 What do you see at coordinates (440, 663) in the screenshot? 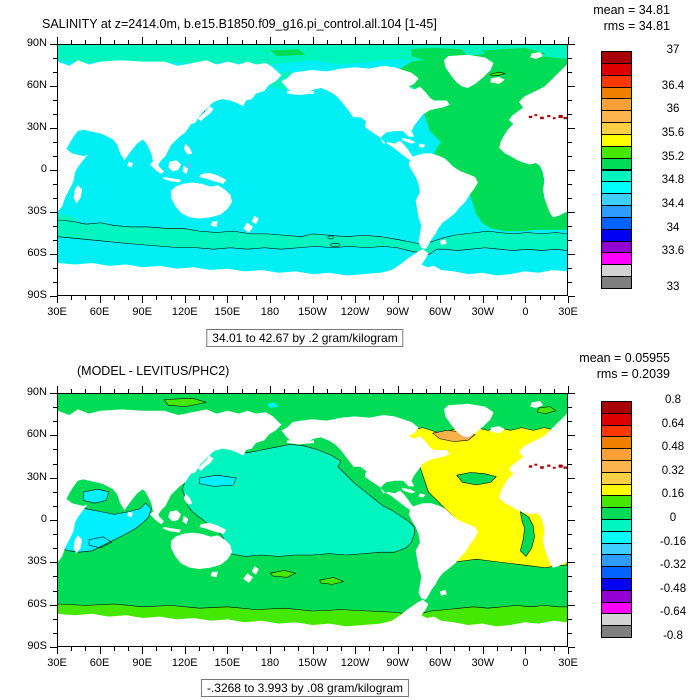
I see `x-tick-label: 60W` at bounding box center [440, 663].